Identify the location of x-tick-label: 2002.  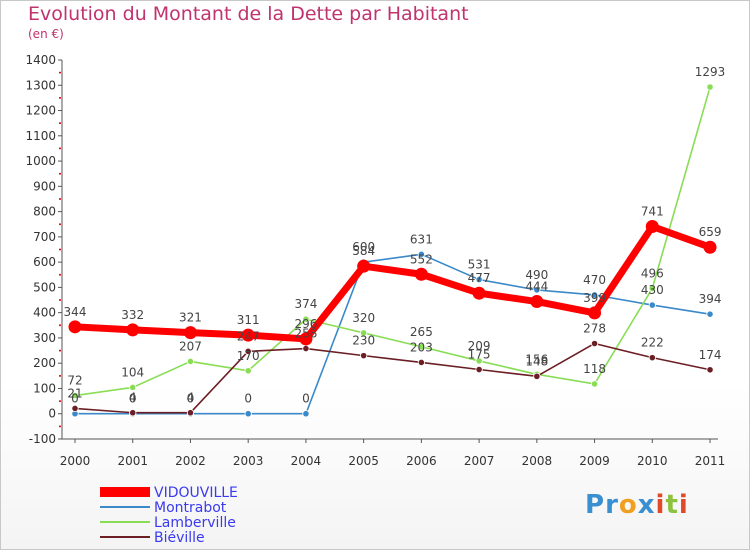
(190, 461).